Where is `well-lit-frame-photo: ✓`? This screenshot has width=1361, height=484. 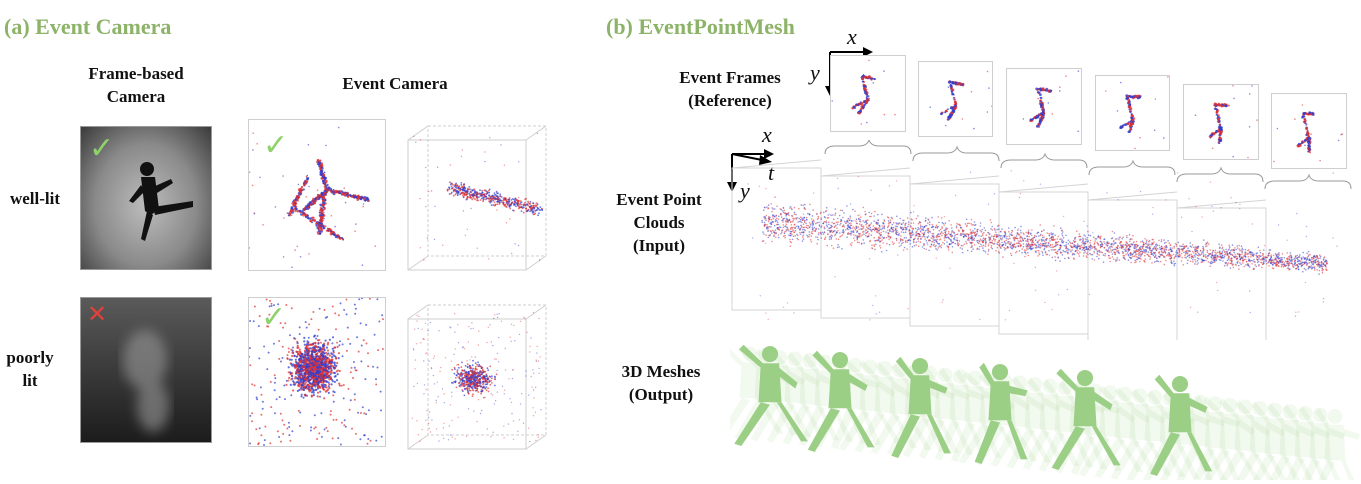 well-lit-frame-photo: ✓ is located at coordinates (146, 198).